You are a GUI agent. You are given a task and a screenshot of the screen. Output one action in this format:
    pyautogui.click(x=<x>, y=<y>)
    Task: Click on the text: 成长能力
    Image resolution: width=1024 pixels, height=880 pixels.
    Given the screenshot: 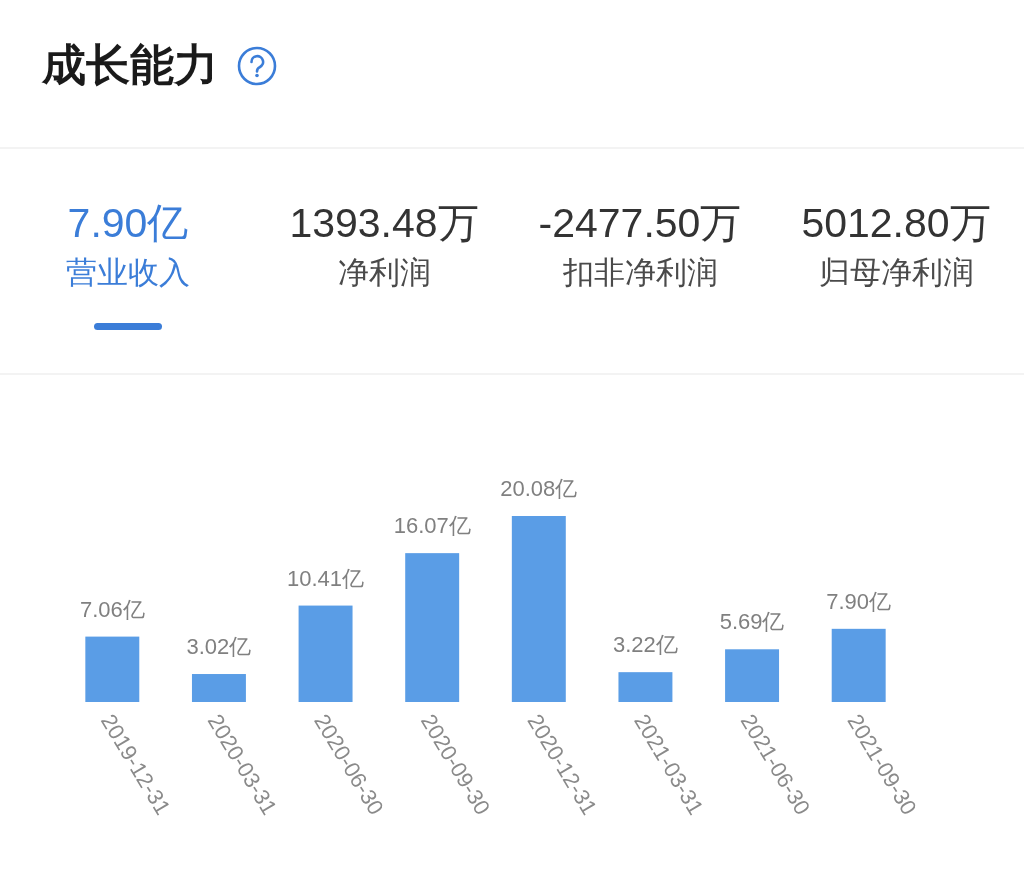 What is the action you would take?
    pyautogui.click(x=129, y=64)
    